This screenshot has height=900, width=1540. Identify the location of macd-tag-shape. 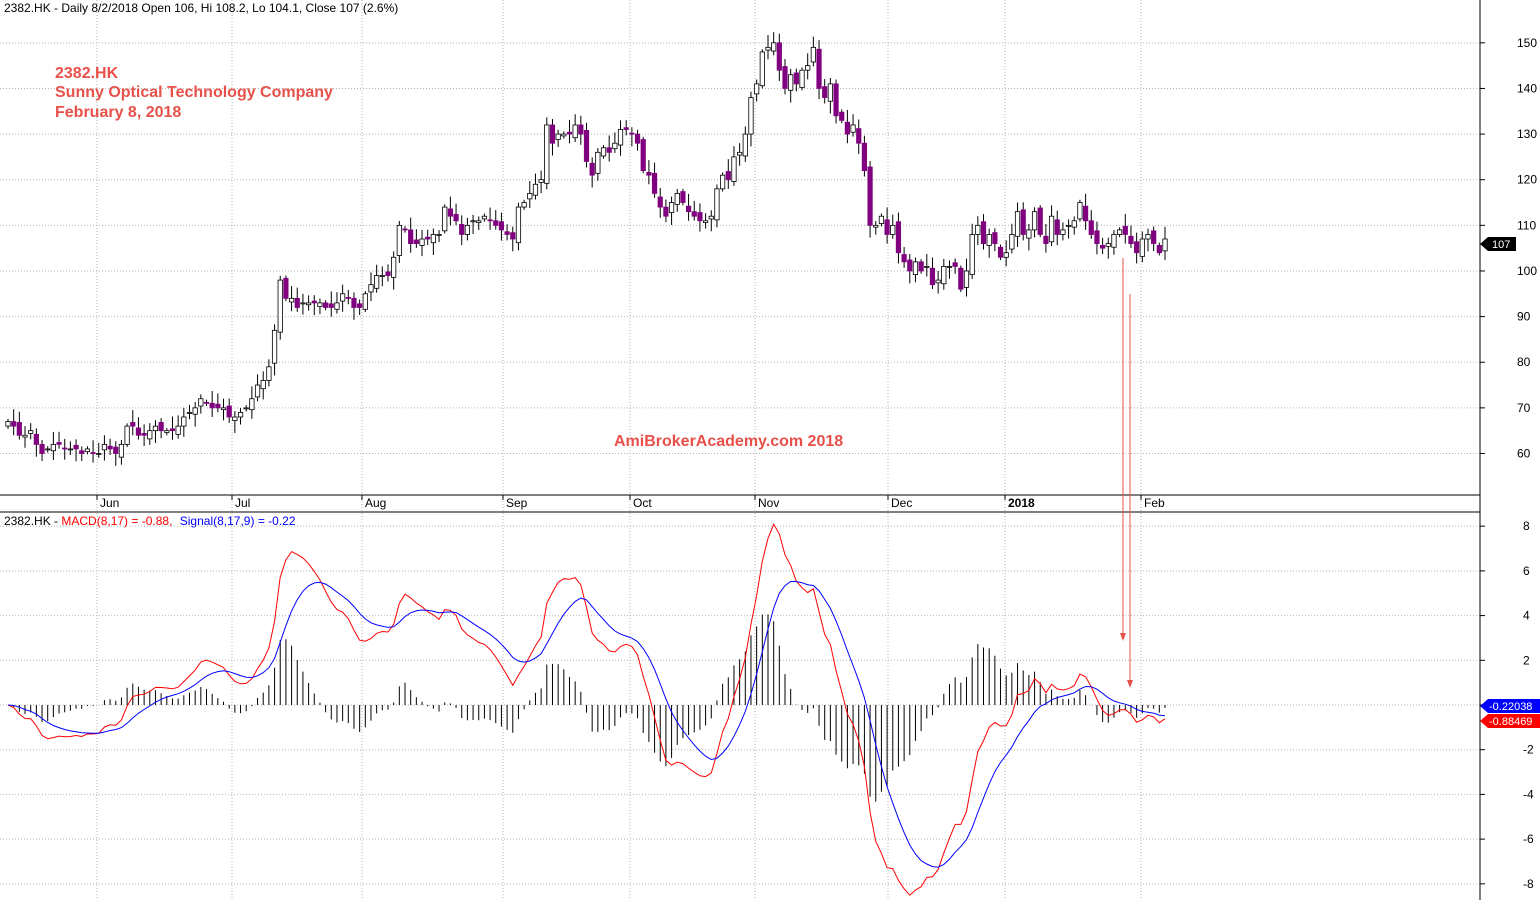
(1510, 721).